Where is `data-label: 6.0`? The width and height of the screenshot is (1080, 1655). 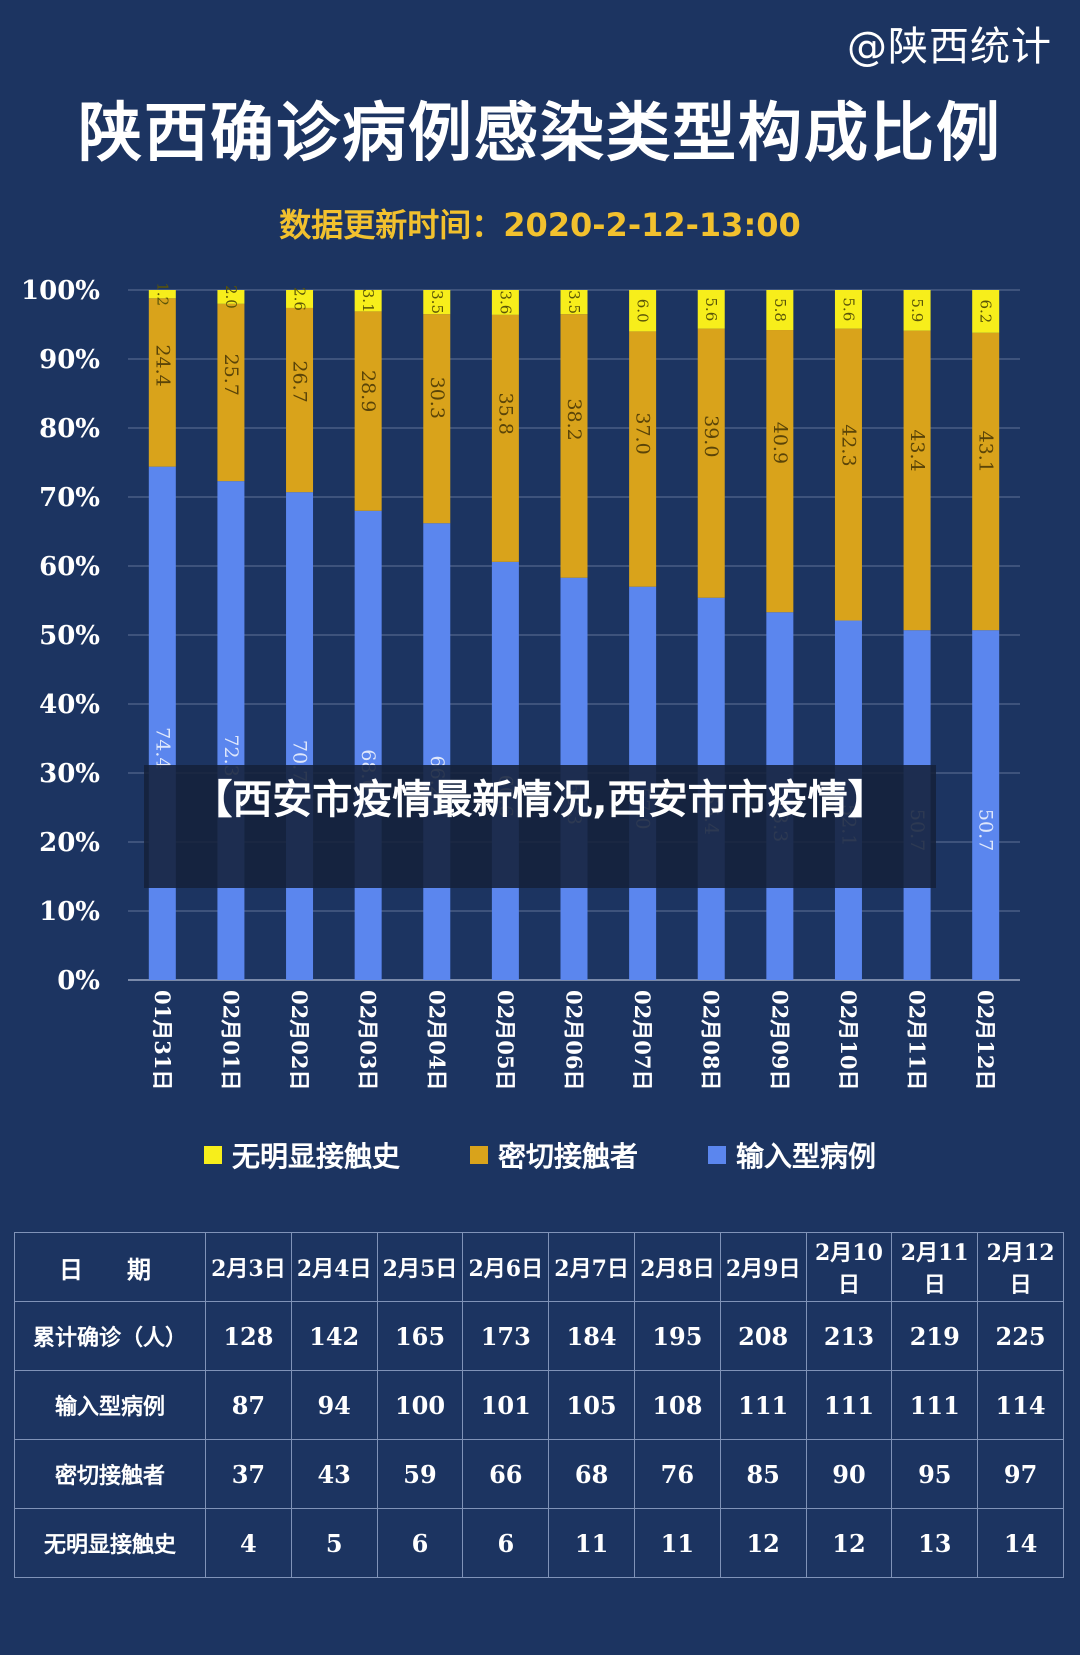
data-label: 6.0 is located at coordinates (643, 311).